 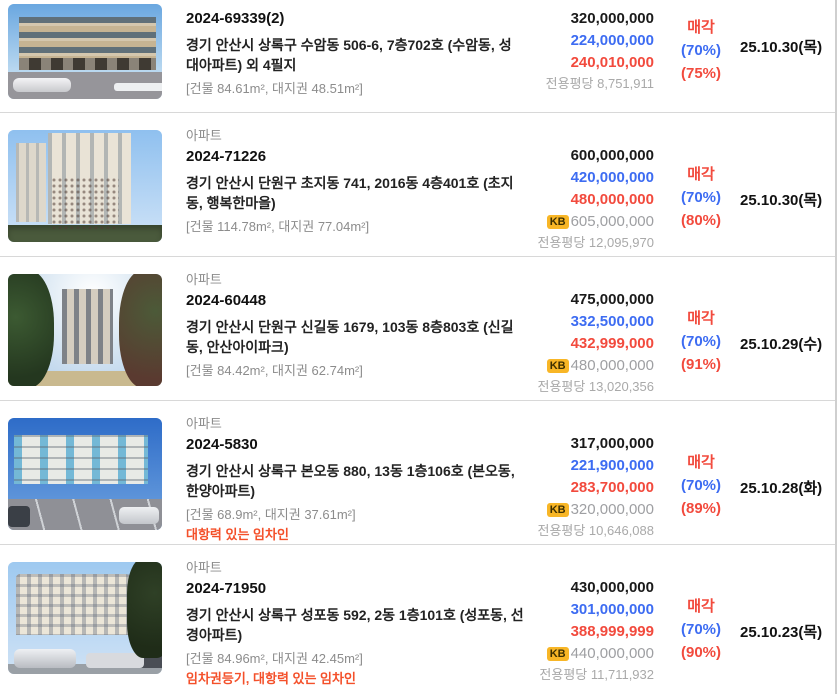 I want to click on sold-price: 283,700,000, so click(x=612, y=487).